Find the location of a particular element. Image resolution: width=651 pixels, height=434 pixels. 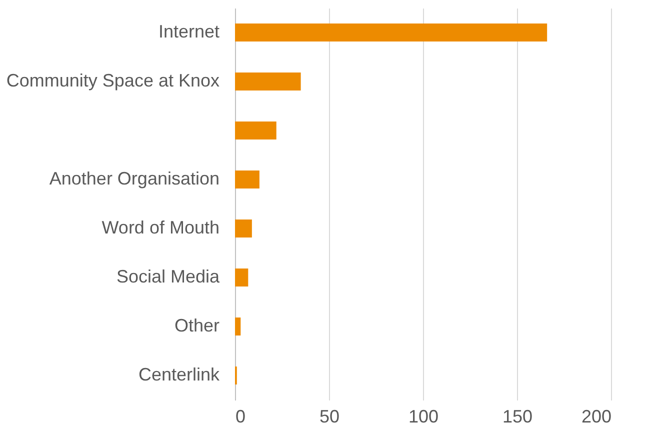

x-tick-label: 150 is located at coordinates (517, 416).